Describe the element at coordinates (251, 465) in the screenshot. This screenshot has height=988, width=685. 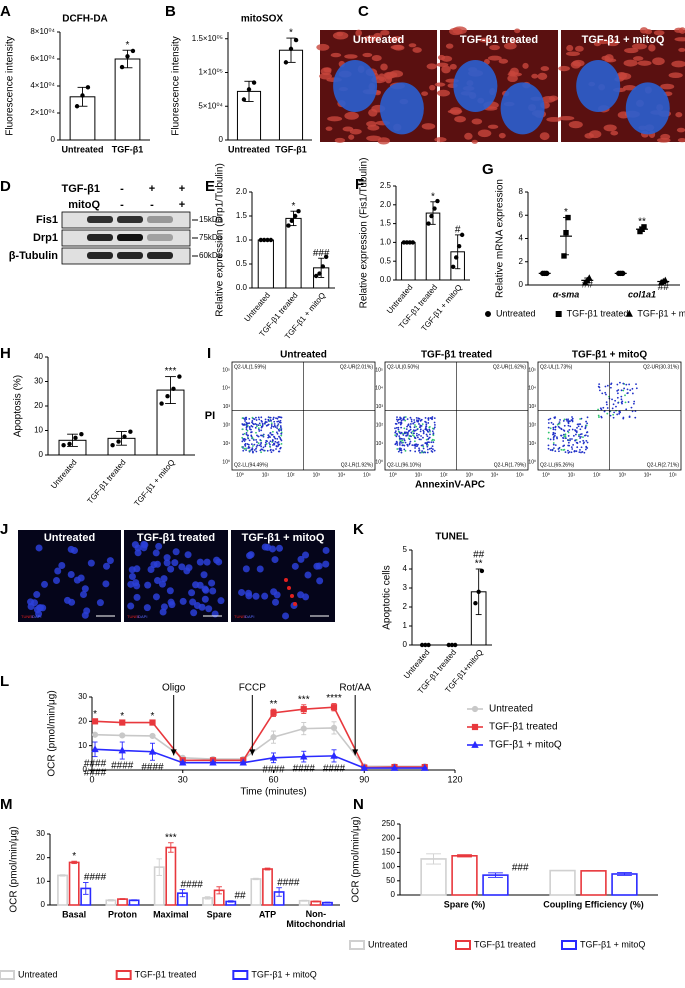
I see `quadrant-label: Q2-LL(94.49%)` at that location.